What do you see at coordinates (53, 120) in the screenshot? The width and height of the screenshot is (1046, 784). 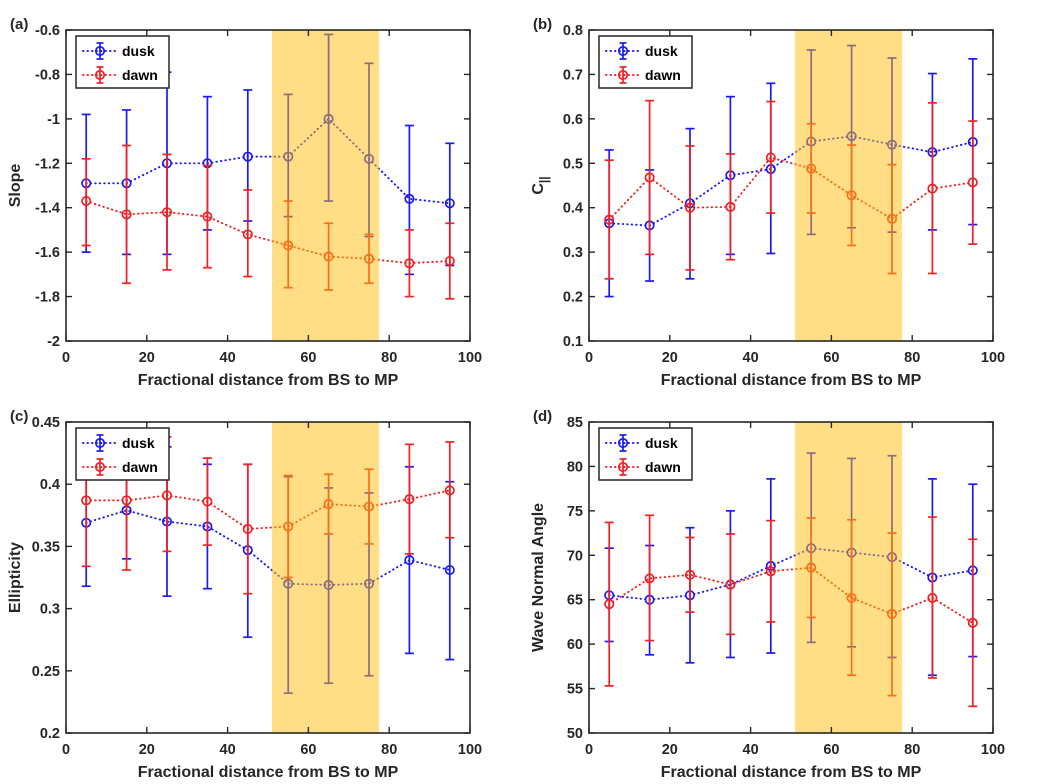 I see `svg-text: -1` at bounding box center [53, 120].